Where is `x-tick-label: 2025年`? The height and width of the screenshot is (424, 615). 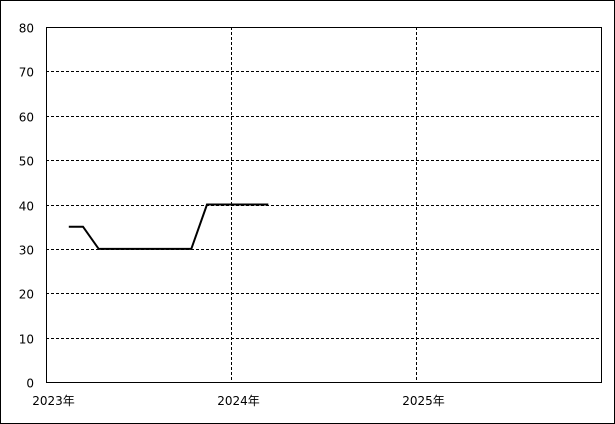
x-tick-label: 2025年 is located at coordinates (423, 401).